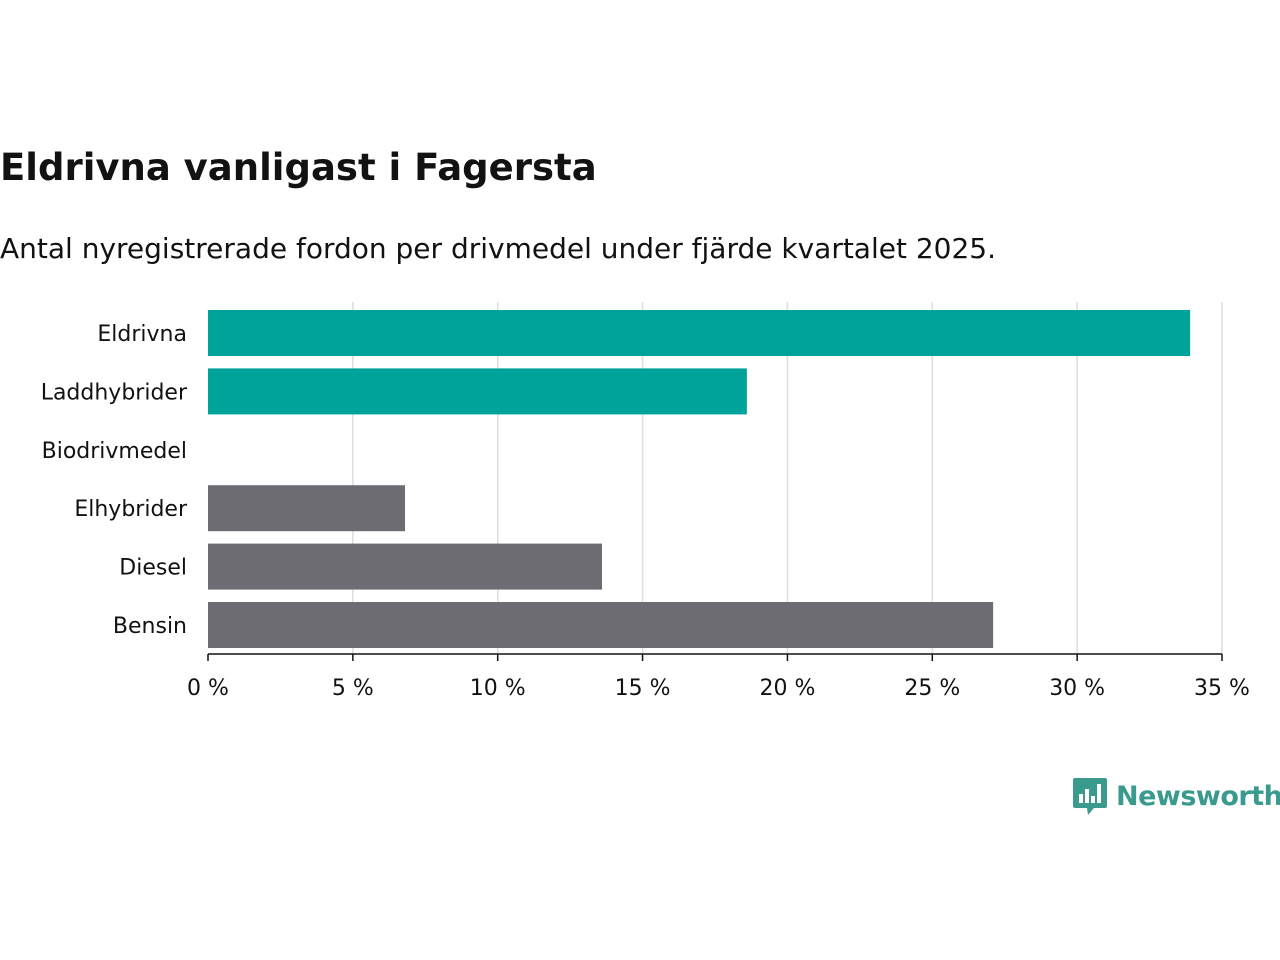 The image size is (1280, 960). What do you see at coordinates (142, 334) in the screenshot?
I see `category-label: Eldrivna` at bounding box center [142, 334].